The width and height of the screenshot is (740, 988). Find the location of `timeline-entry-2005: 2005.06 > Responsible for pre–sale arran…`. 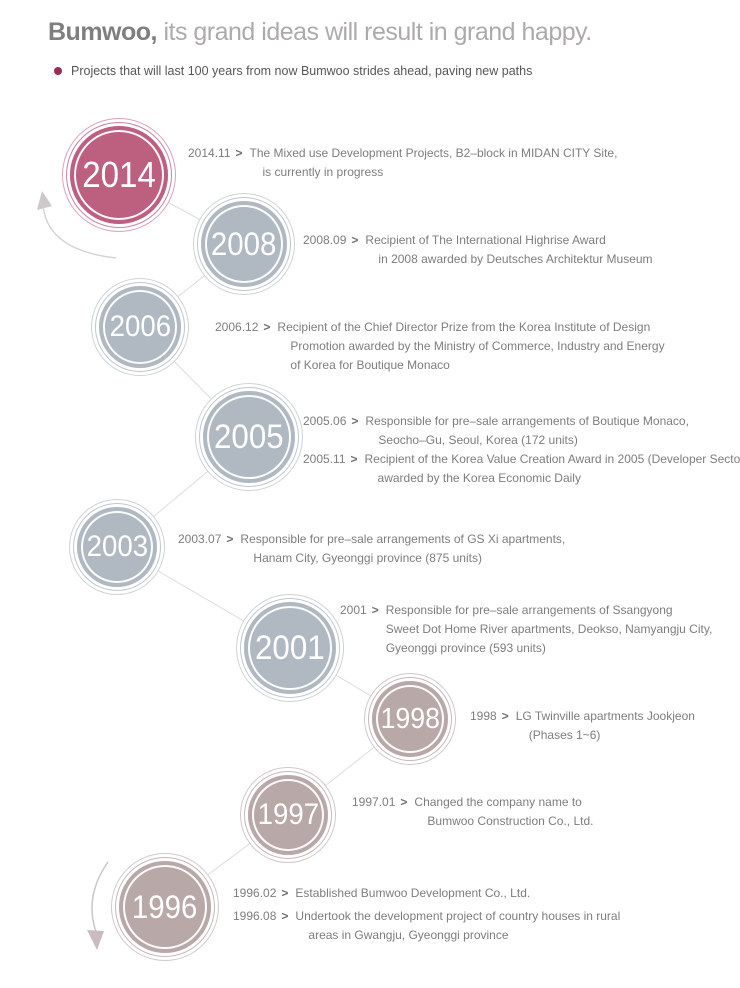

timeline-entry-2005: 2005.06 > Responsible for pre–sale arran… is located at coordinates (521, 450).